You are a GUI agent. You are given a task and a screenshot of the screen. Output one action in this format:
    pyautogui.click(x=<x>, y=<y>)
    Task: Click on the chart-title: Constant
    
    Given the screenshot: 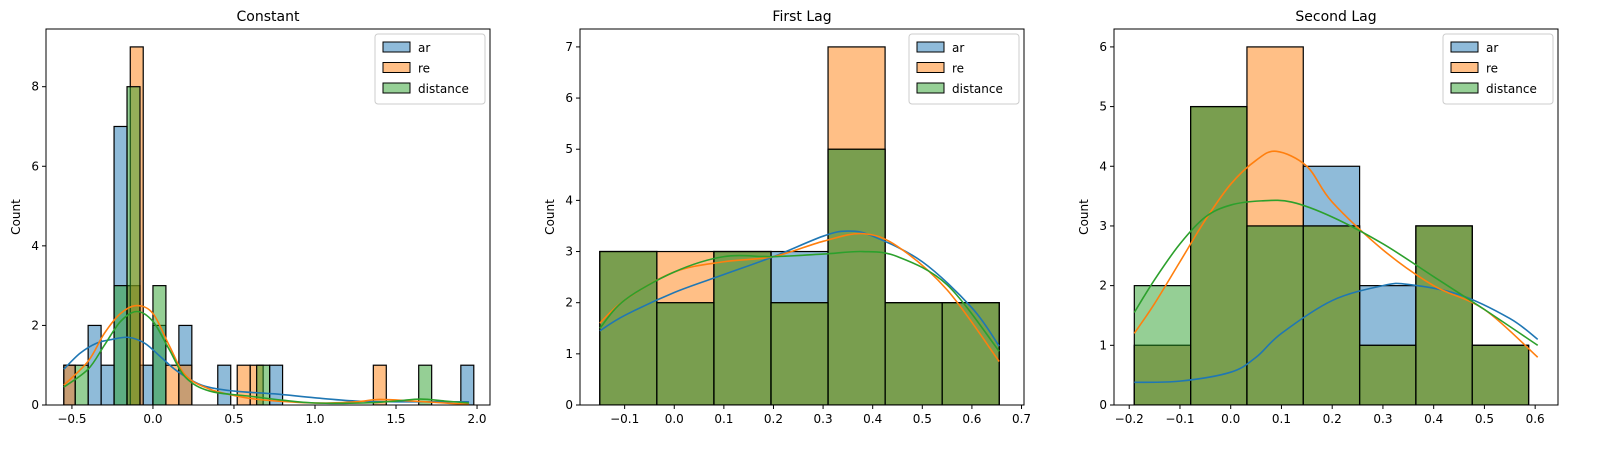 What is the action you would take?
    pyautogui.click(x=268, y=17)
    